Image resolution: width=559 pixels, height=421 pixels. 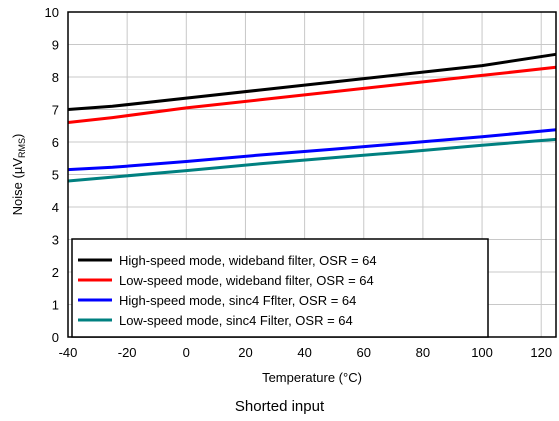 What do you see at coordinates (245, 352) in the screenshot?
I see `x-tick-label-3: 20` at bounding box center [245, 352].